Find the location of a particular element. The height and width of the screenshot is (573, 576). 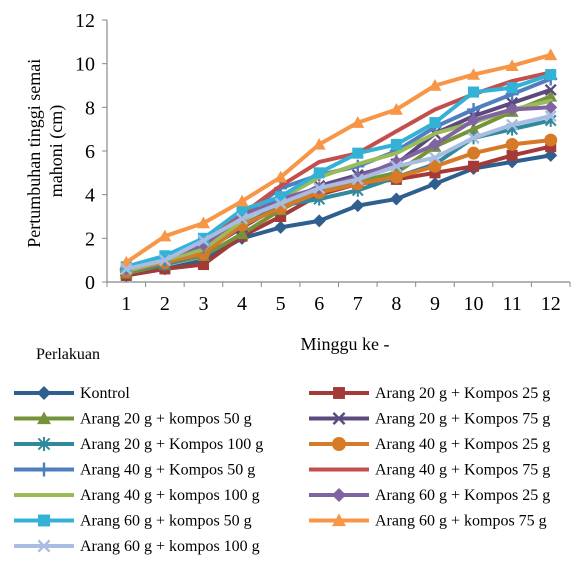

legend-item: Arang 20 g + kompos 50 g is located at coordinates (133, 419).